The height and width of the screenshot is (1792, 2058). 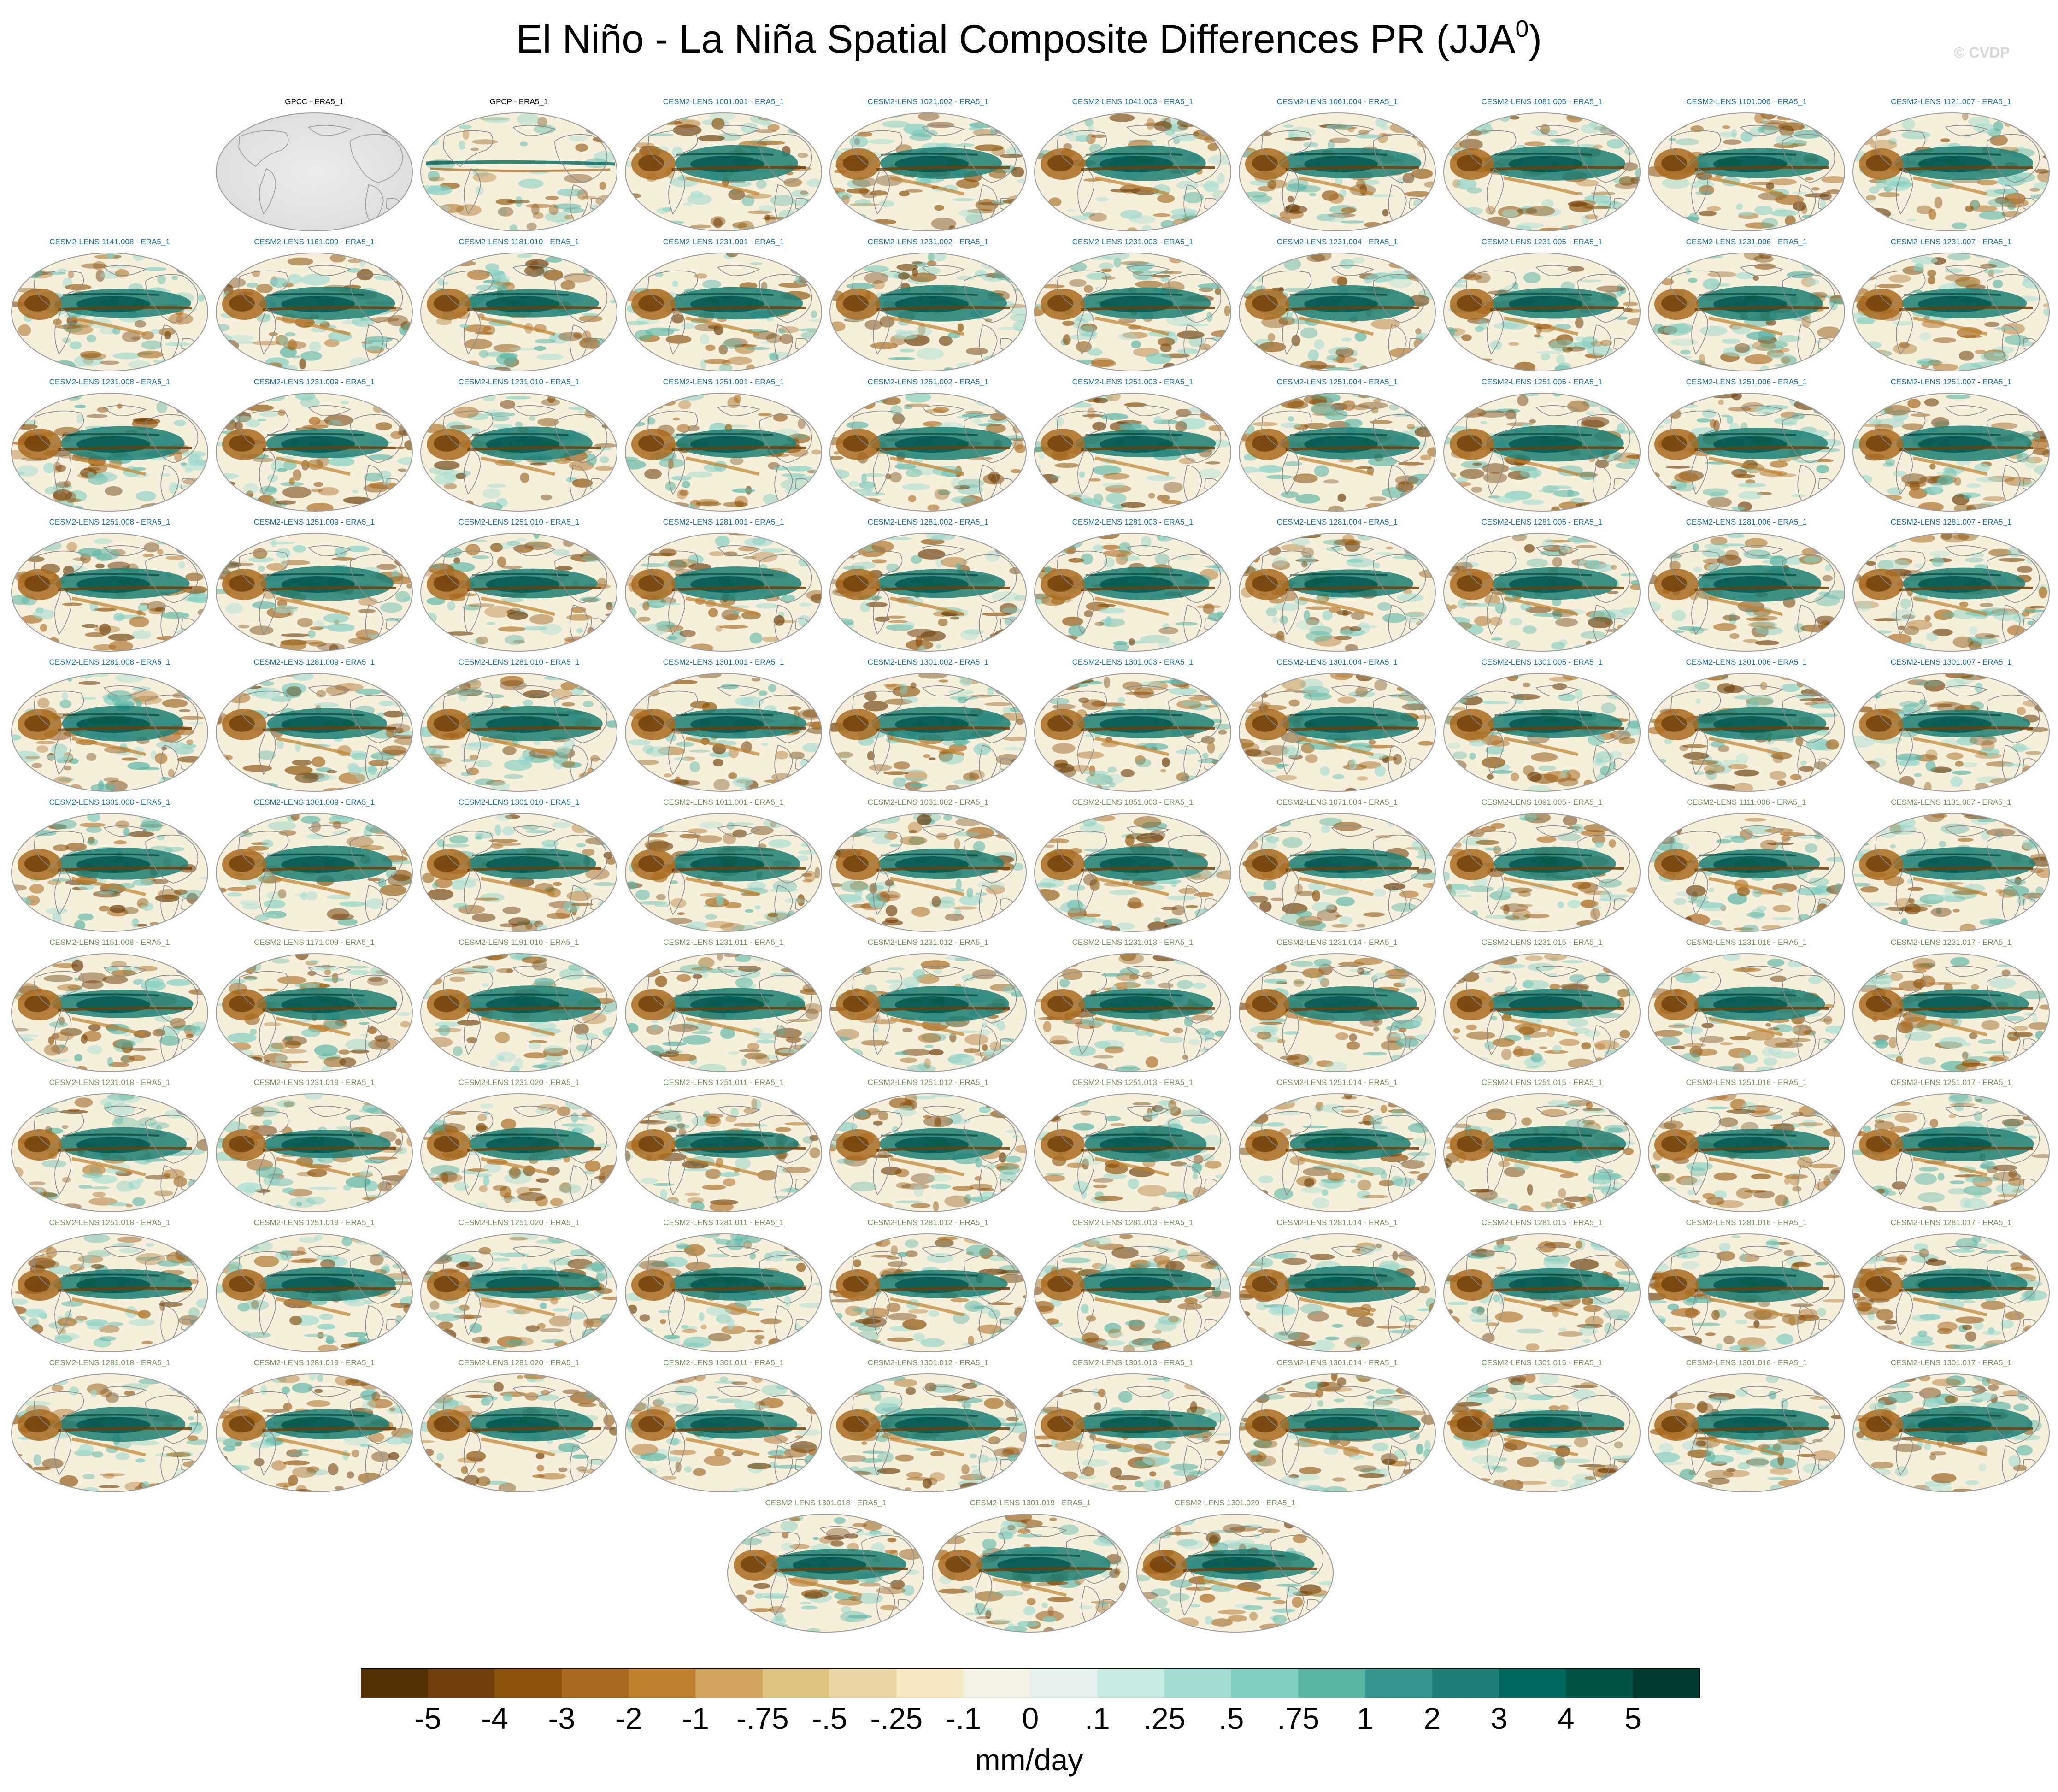 I want to click on map-panel-label: CESM2-LENS 1301.007 - ERA5_1, so click(x=1951, y=662).